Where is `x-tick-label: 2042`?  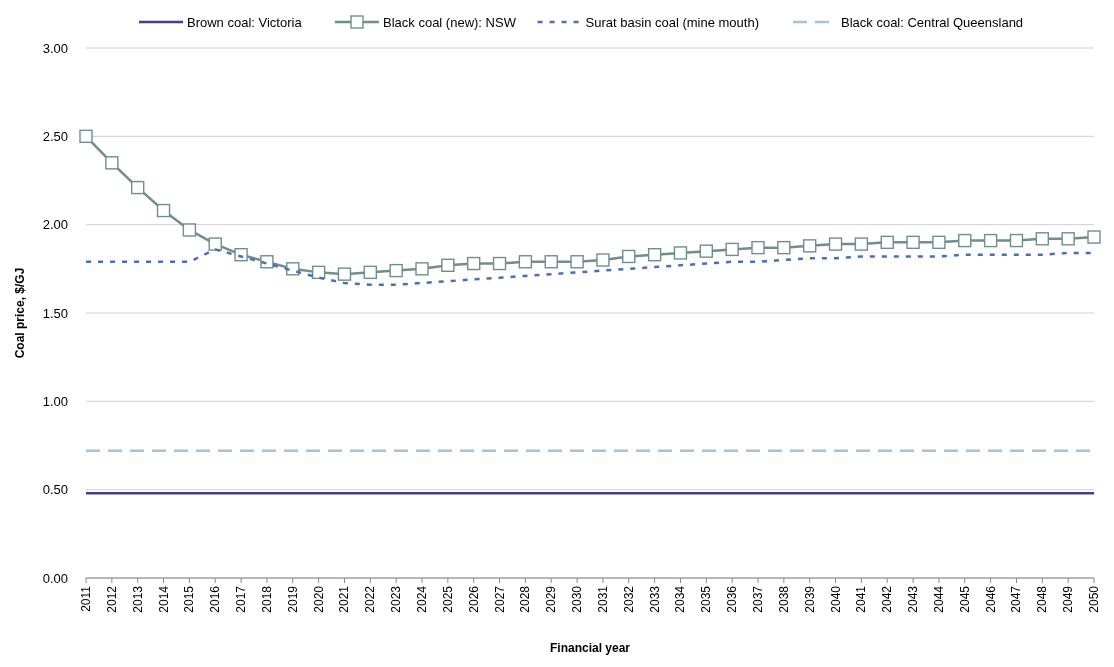
x-tick-label: 2042 is located at coordinates (887, 599).